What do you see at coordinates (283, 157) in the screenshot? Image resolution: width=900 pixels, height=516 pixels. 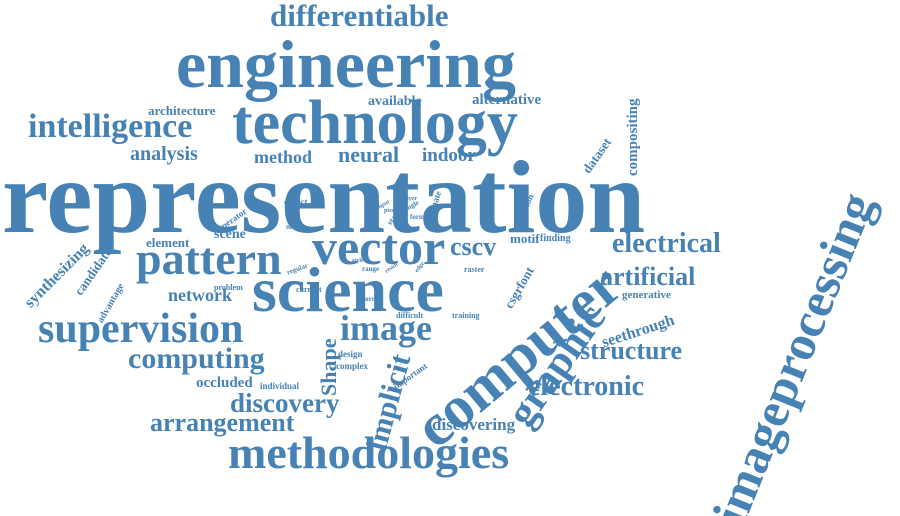 I see `word-method: method` at bounding box center [283, 157].